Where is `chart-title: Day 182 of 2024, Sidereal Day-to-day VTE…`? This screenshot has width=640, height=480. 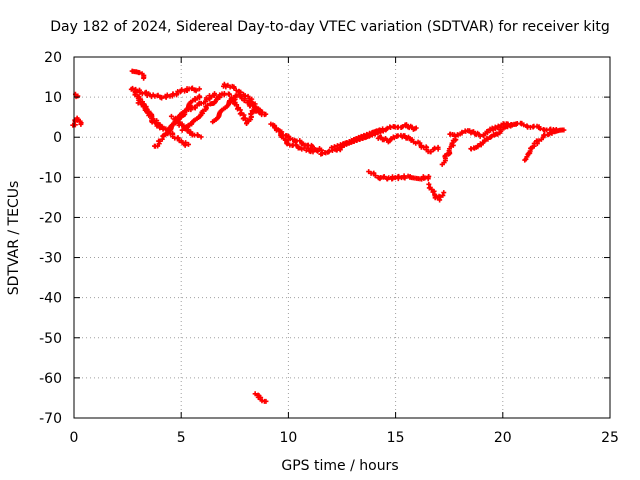
chart-title: Day 182 of 2024, Sidereal Day-to-day VTE… is located at coordinates (330, 27).